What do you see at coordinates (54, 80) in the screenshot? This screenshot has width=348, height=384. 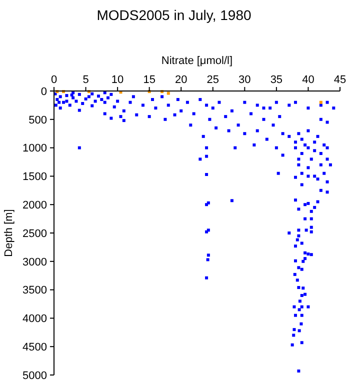 I see `x-tick-label: 0` at bounding box center [54, 80].